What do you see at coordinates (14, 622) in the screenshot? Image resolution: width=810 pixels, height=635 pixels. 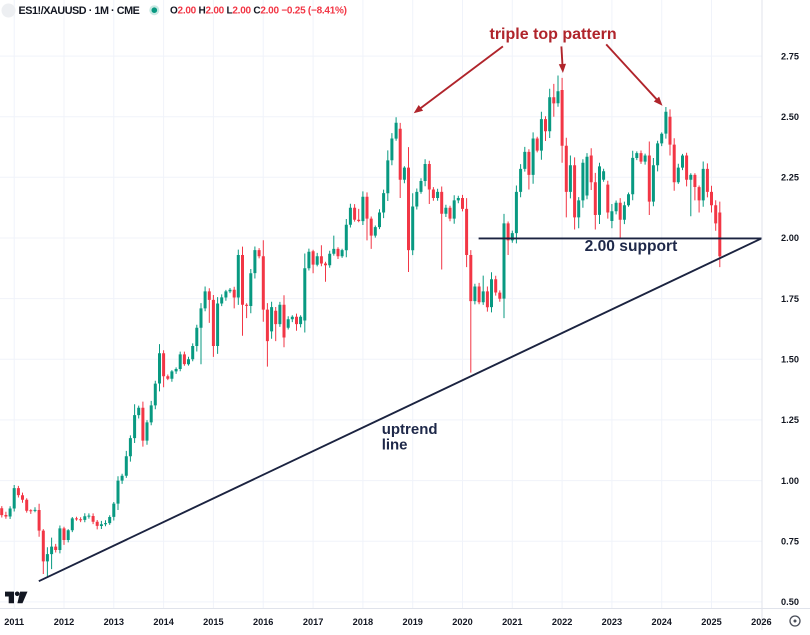 I see `svg-text: 2011` at bounding box center [14, 622].